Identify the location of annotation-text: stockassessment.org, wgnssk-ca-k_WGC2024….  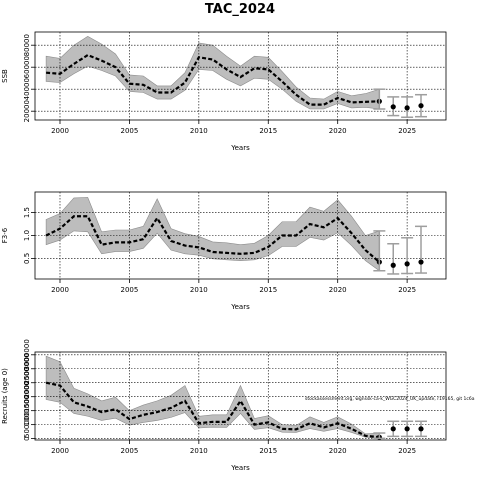
(390, 399).